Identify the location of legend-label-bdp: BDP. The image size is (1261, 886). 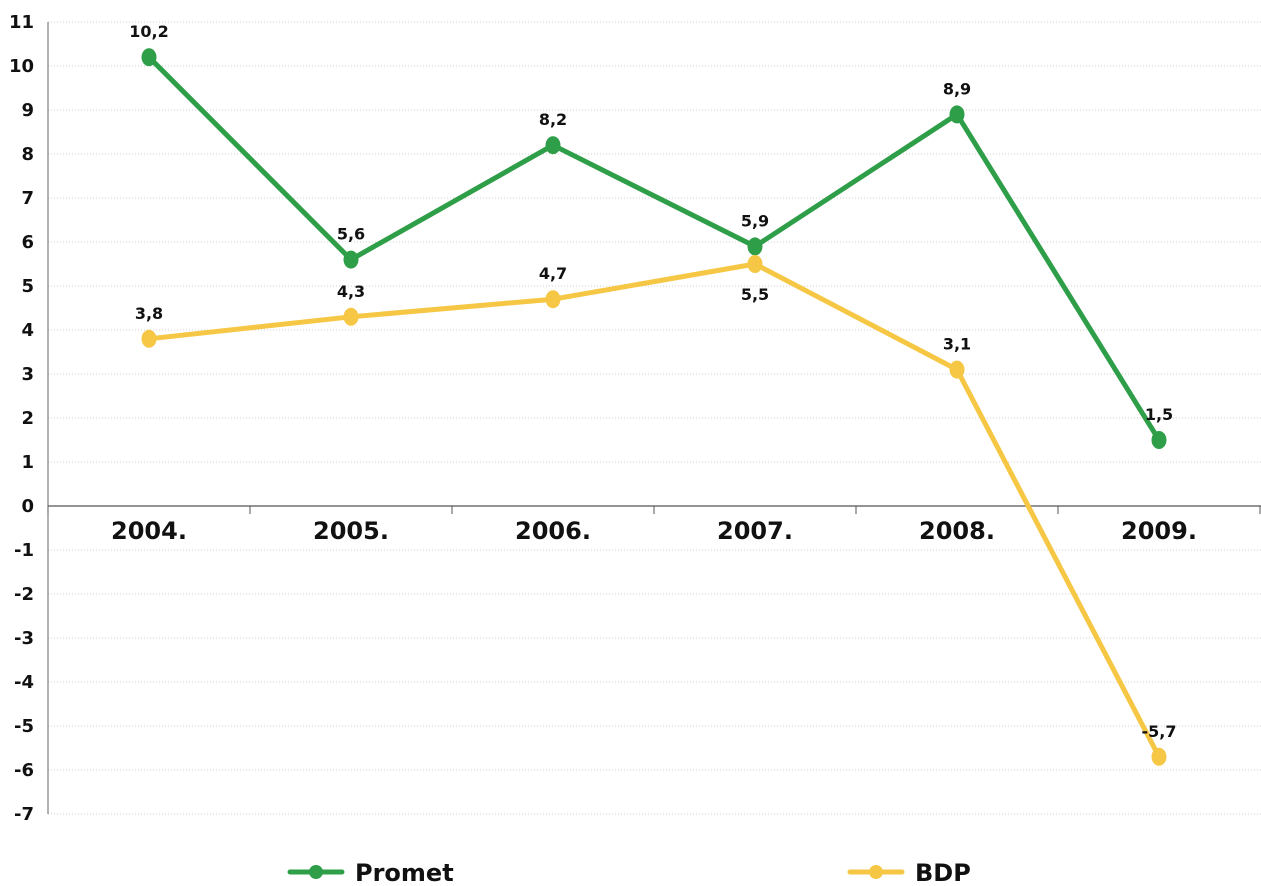
(943, 872).